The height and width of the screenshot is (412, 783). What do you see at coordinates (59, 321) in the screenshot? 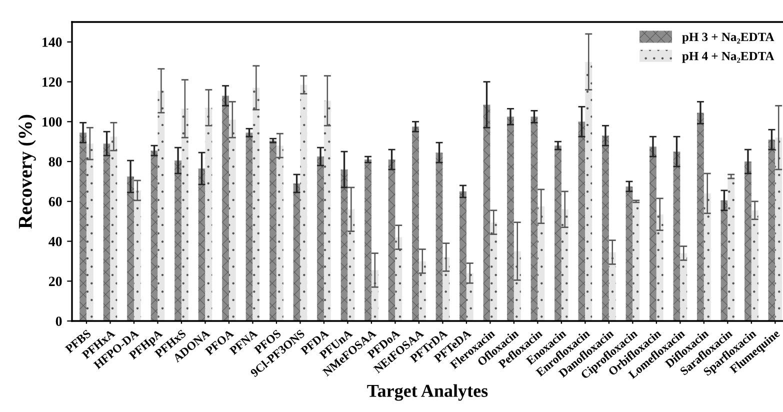
I see `y-tick-label: 0` at bounding box center [59, 321].